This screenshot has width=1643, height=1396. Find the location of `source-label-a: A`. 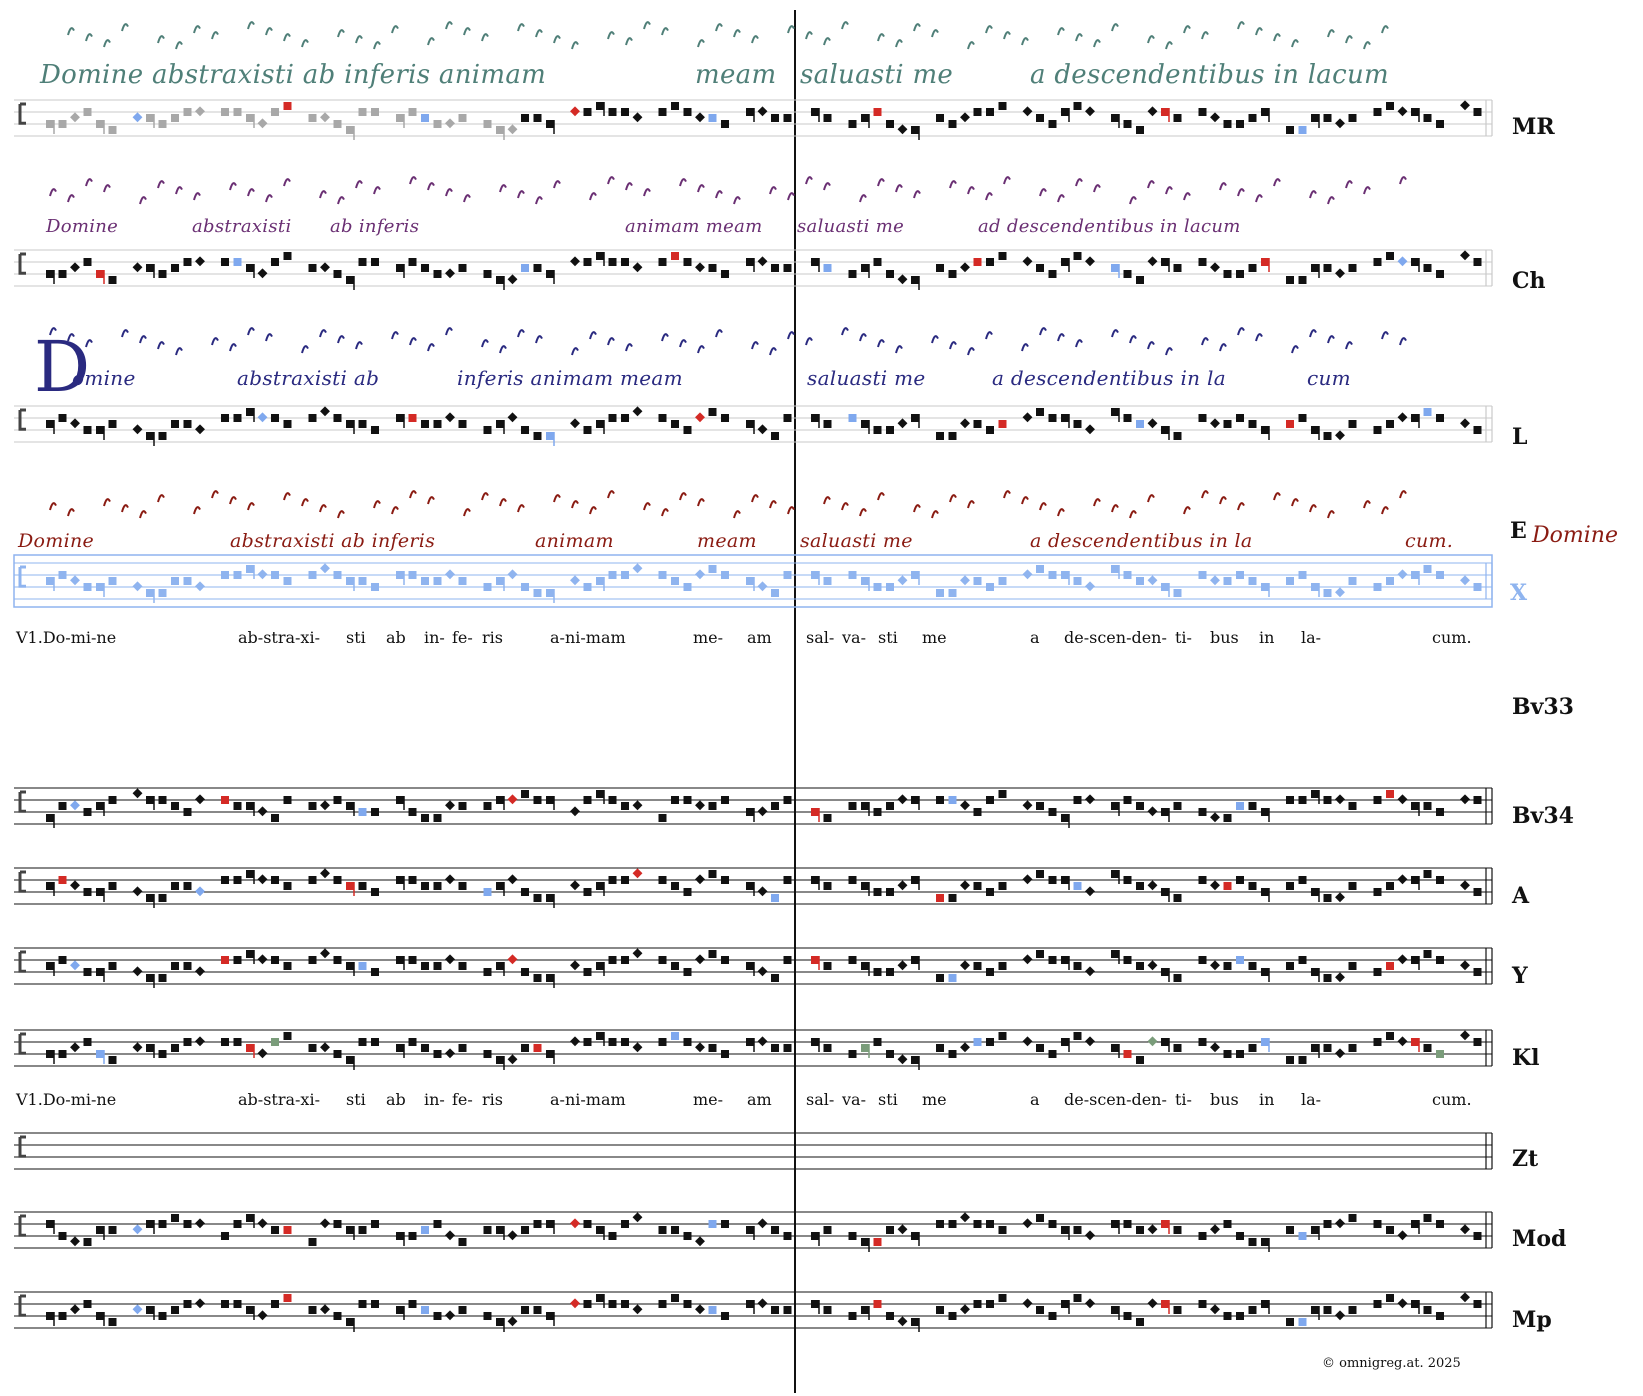

source-label-a: A is located at coordinates (1521, 896).